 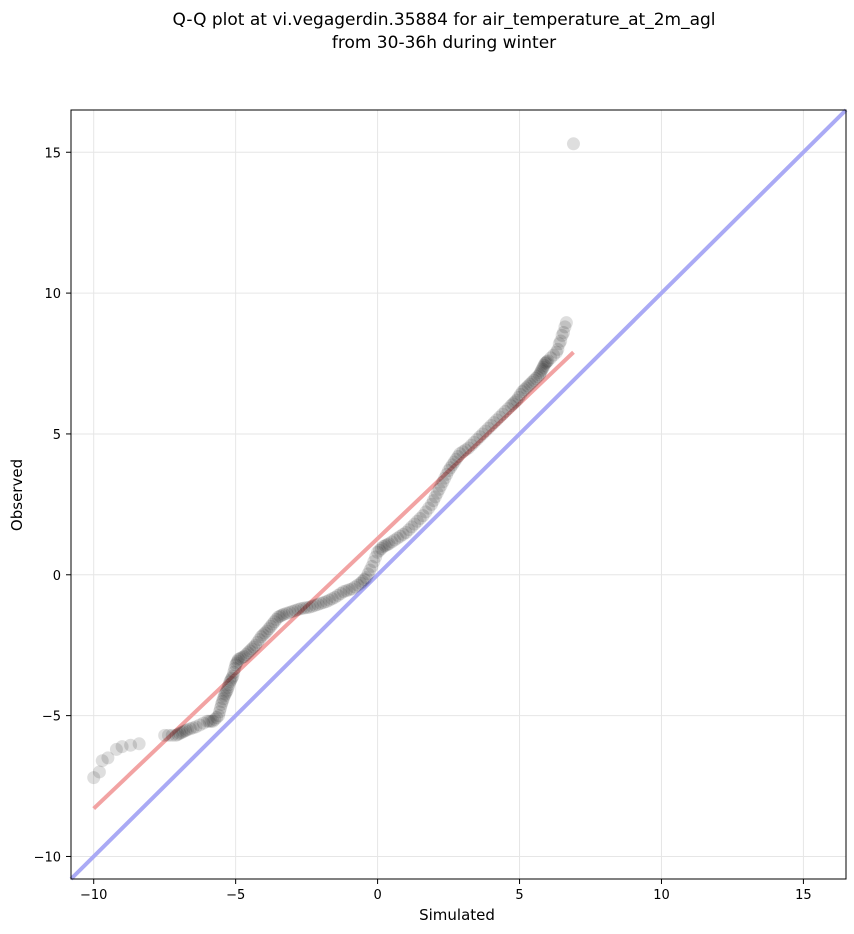 What do you see at coordinates (47, 857) in the screenshot?
I see `y-tick-label: −10` at bounding box center [47, 857].